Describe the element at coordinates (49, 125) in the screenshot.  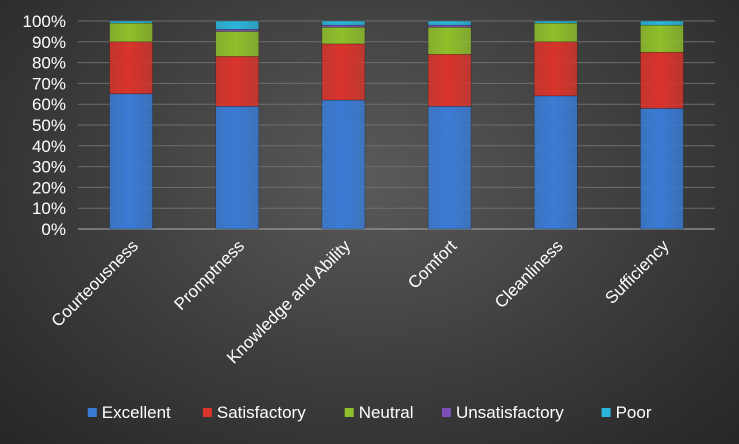
I see `y-tick-label: 50%` at that location.